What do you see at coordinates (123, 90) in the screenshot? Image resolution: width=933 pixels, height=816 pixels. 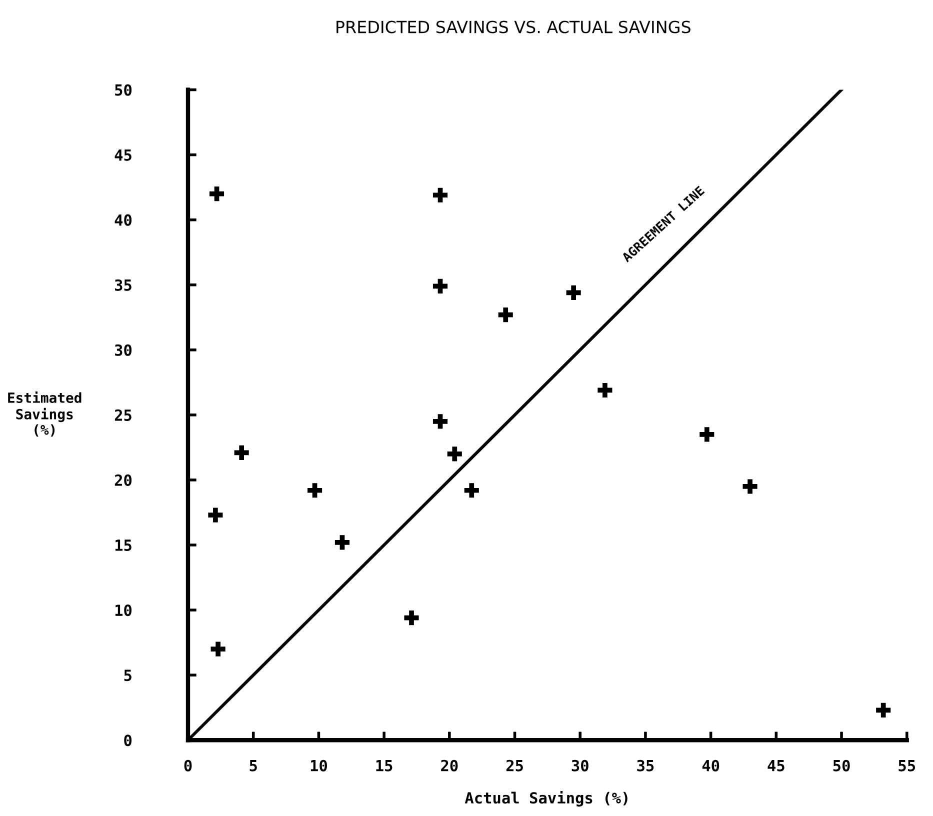 I see `y-tick-label: 50` at bounding box center [123, 90].